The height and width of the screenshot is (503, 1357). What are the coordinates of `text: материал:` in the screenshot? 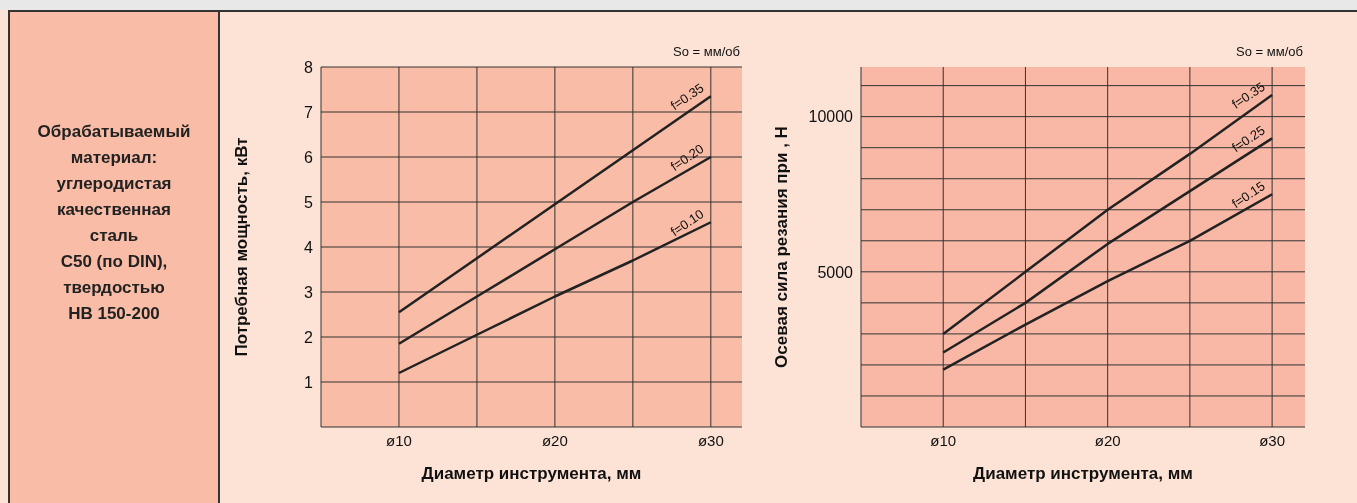 It's located at (114, 157).